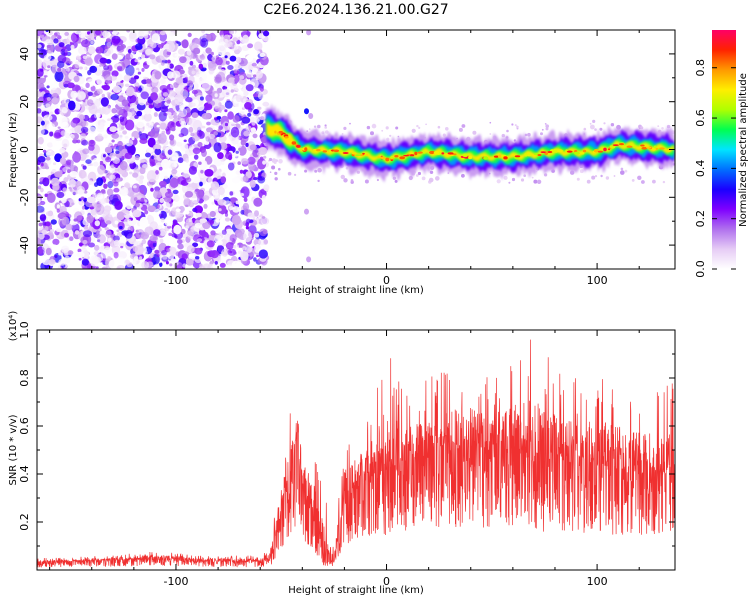  Describe the element at coordinates (597, 581) in the screenshot. I see `x-tick-label: 100` at that location.